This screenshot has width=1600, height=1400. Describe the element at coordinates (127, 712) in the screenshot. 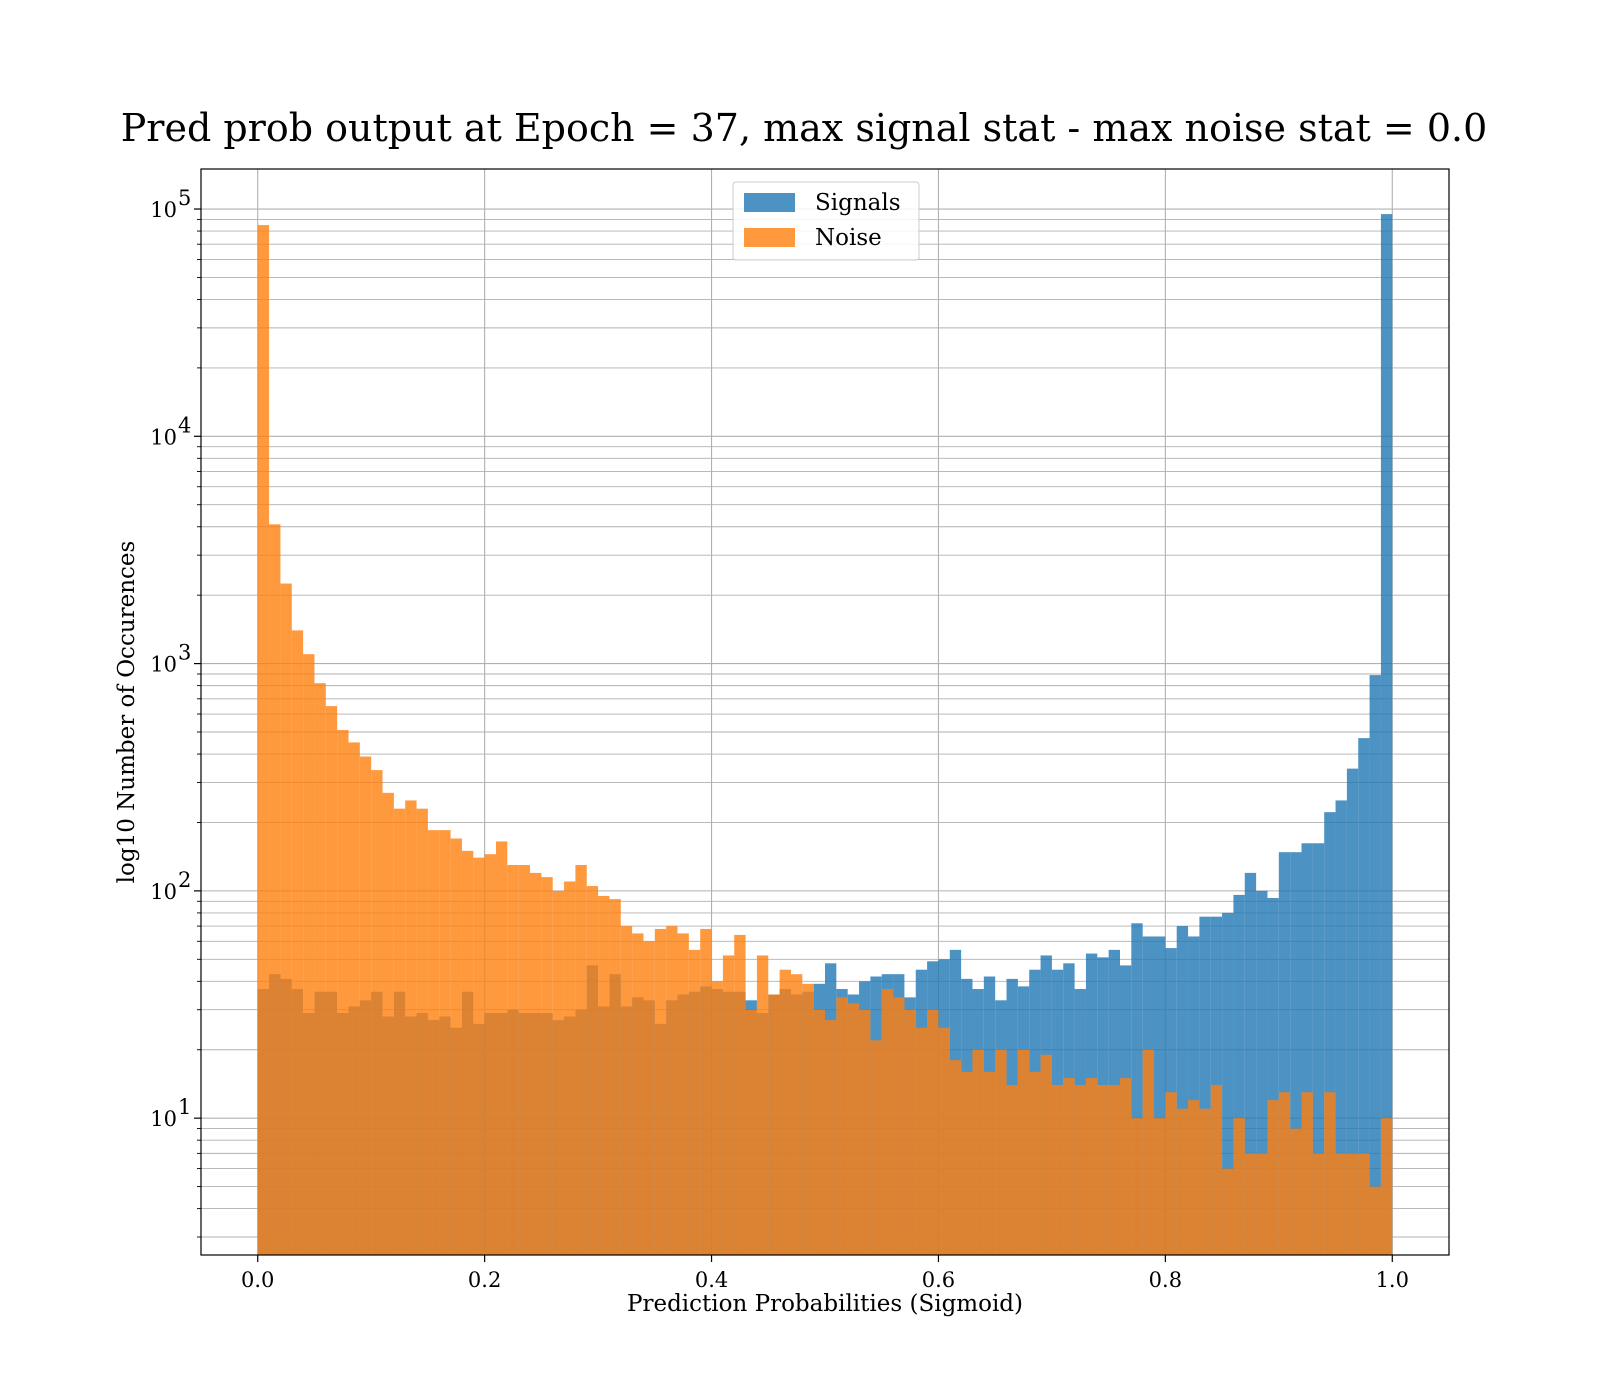

I see `y-axis-label: log10 Number of Occurences` at that location.